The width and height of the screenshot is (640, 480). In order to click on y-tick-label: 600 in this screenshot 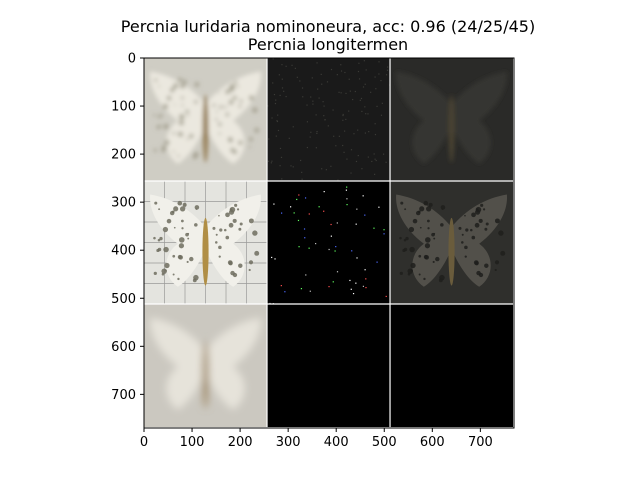, I will do `click(123, 347)`.